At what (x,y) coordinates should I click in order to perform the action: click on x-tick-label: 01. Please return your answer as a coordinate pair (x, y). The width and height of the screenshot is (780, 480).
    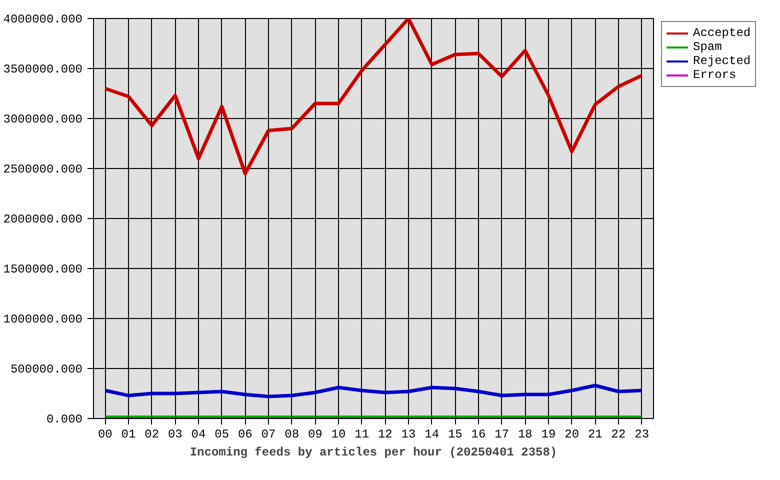
    Looking at the image, I should click on (128, 435).